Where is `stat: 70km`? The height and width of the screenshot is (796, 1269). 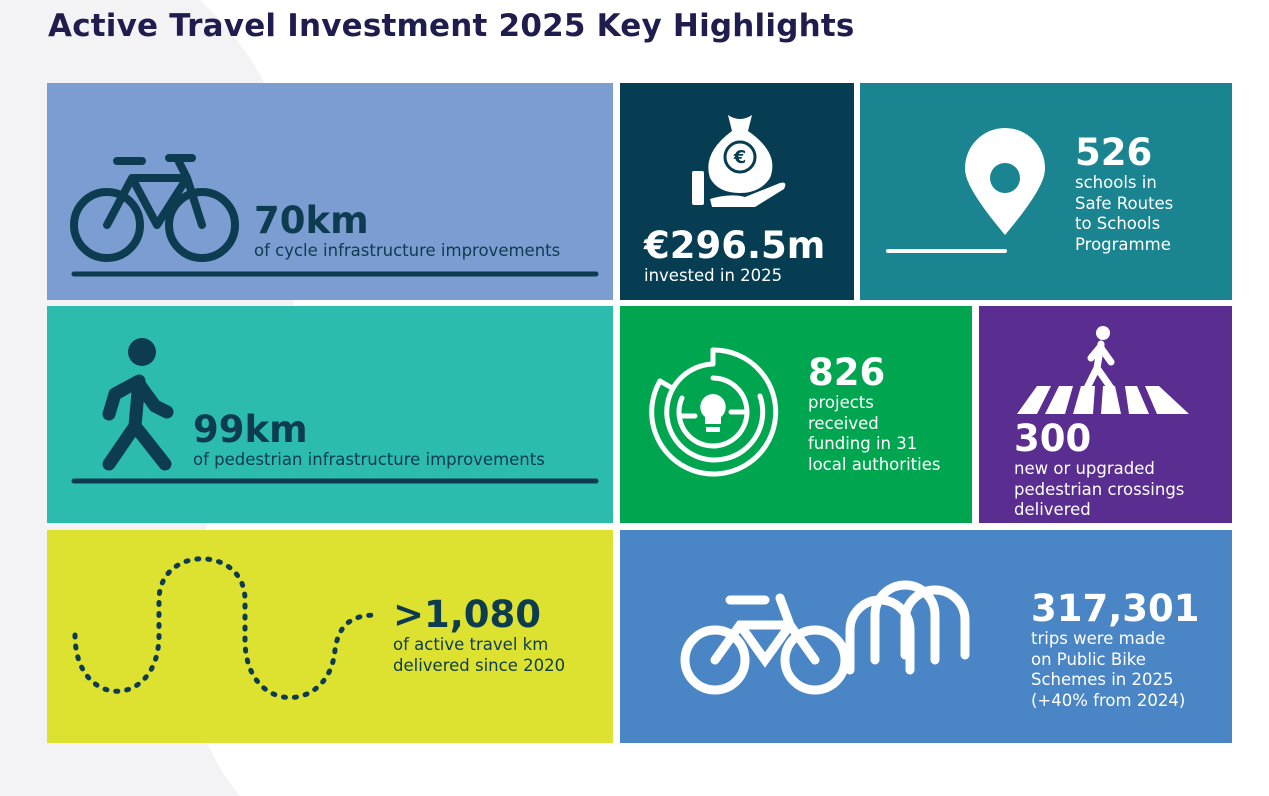 stat: 70km is located at coordinates (311, 220).